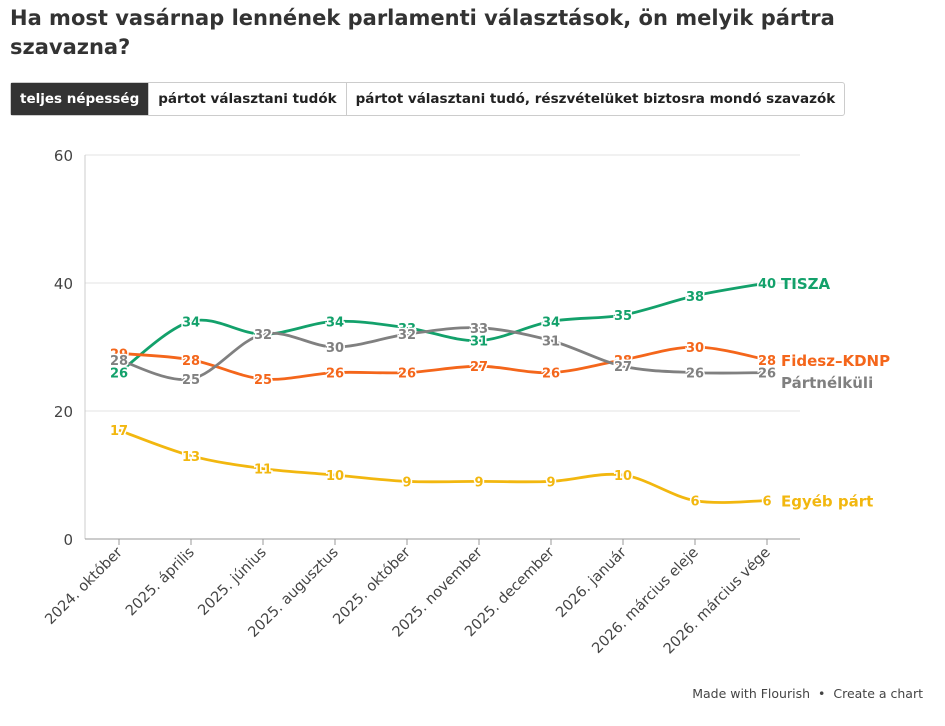  What do you see at coordinates (751, 693) in the screenshot?
I see `footer-link: Made with Flourish` at bounding box center [751, 693].